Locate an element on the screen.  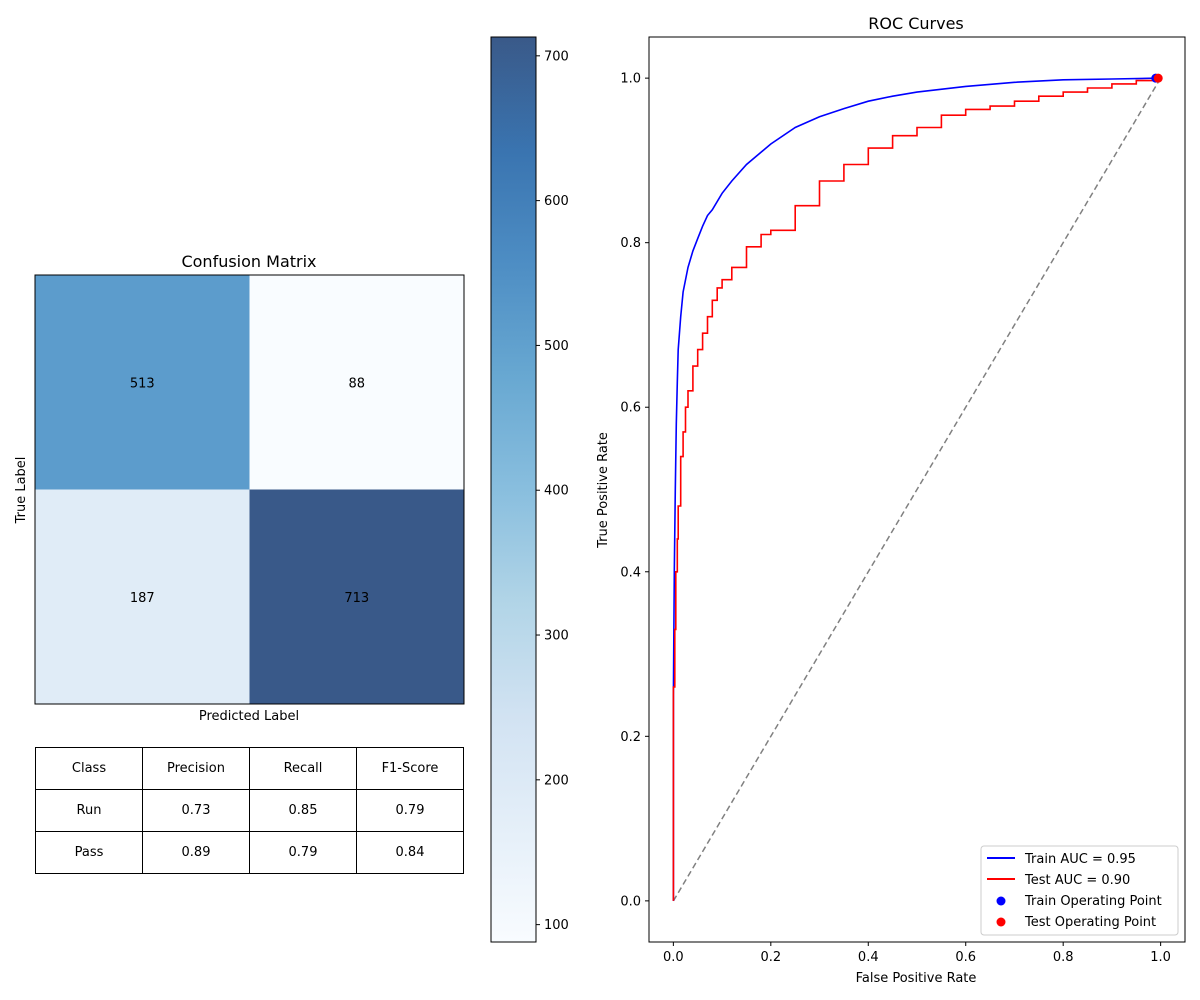
roc-y-ticks: 0.0 0.2 0.4 0.6 0.8 1.0 is located at coordinates (634, 490).